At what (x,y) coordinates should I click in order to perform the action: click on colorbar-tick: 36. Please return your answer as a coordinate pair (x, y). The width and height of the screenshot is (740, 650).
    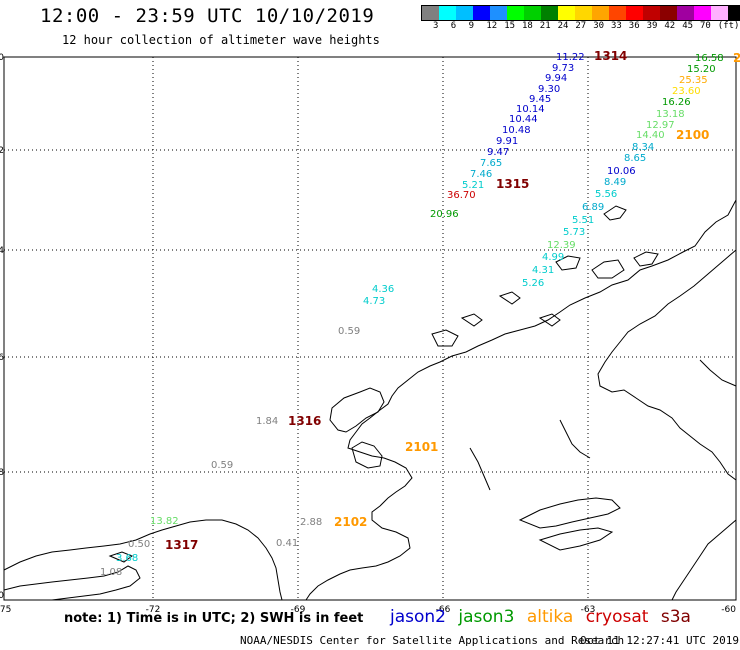
    Looking at the image, I should click on (634, 26).